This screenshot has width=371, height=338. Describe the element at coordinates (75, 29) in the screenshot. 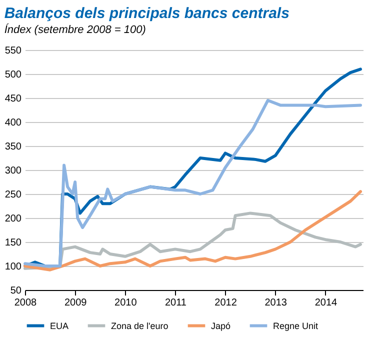

I see `chart-subtitle: Índex (setembre 2008 = 100)` at that location.